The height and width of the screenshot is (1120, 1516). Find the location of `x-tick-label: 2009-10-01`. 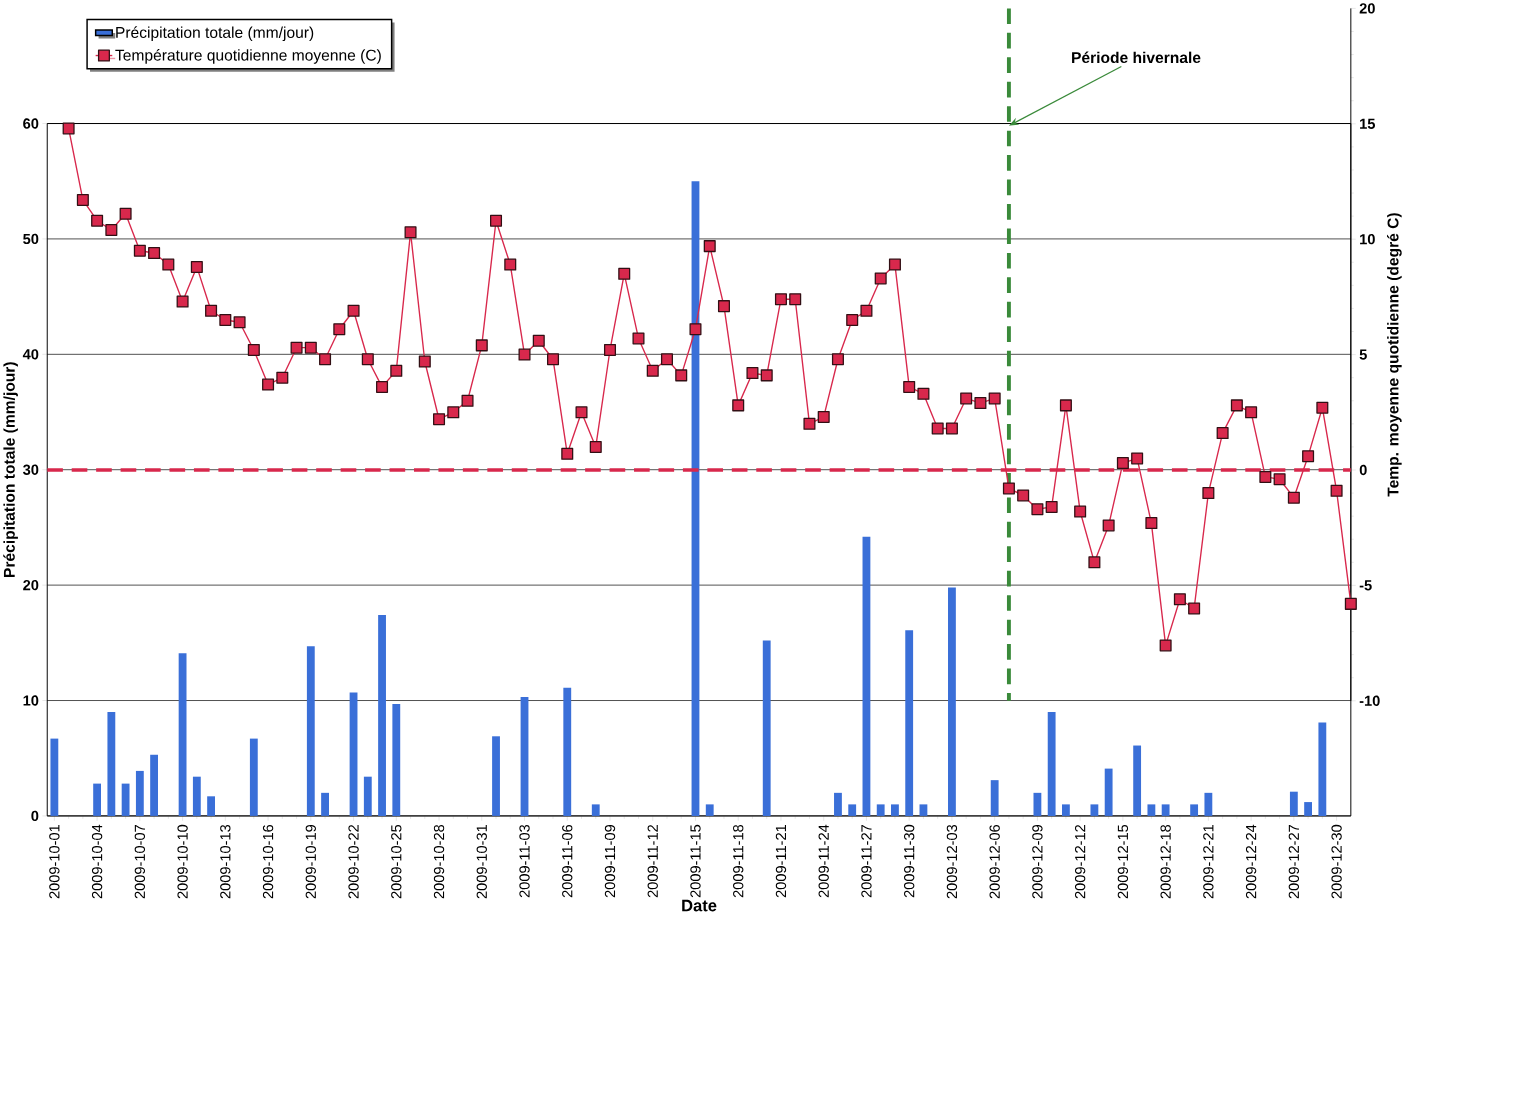

x-tick-label: 2009-10-01 is located at coordinates (54, 861).